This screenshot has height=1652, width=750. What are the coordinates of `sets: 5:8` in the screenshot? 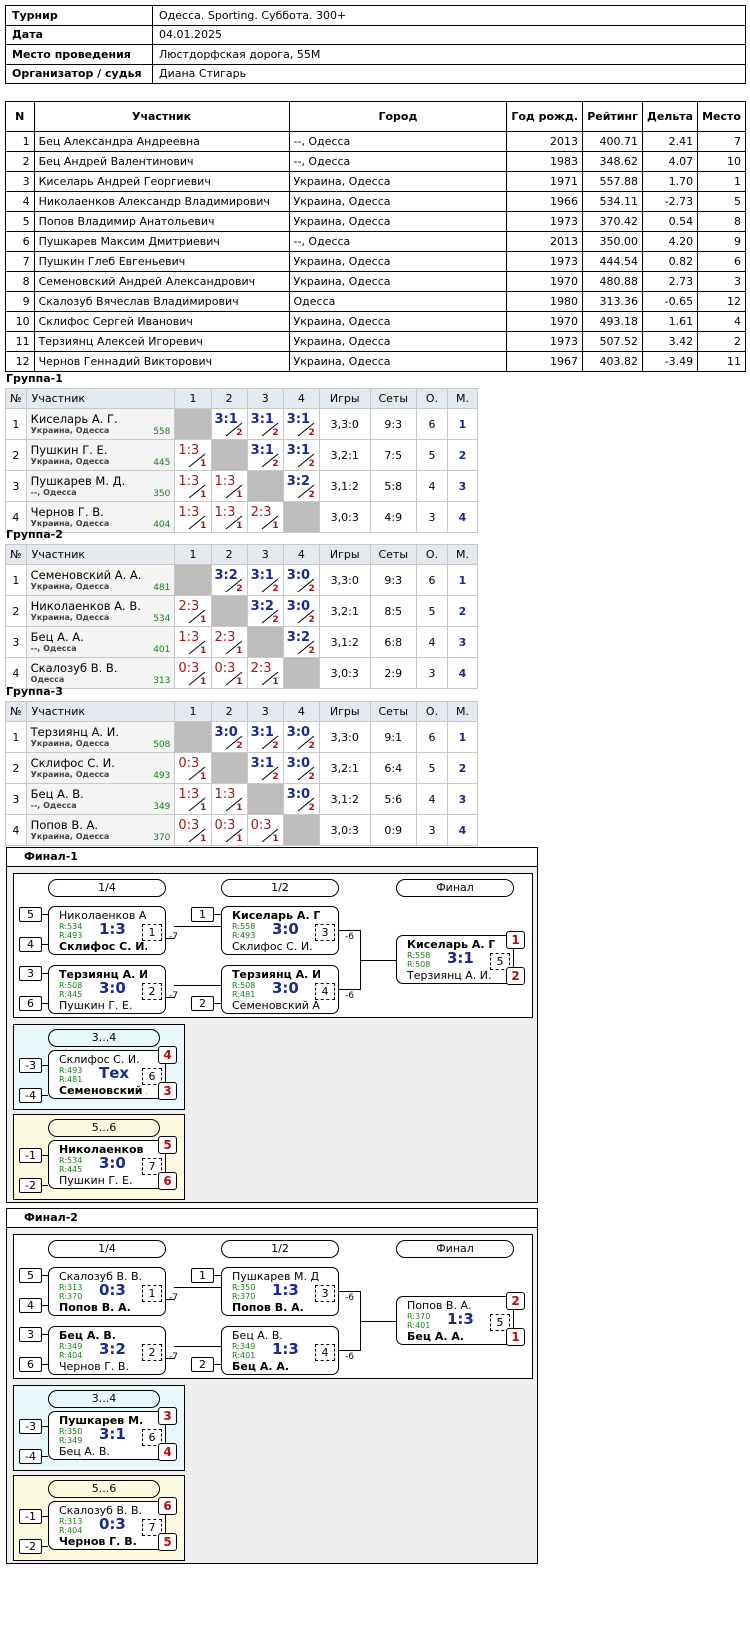 It's located at (393, 486).